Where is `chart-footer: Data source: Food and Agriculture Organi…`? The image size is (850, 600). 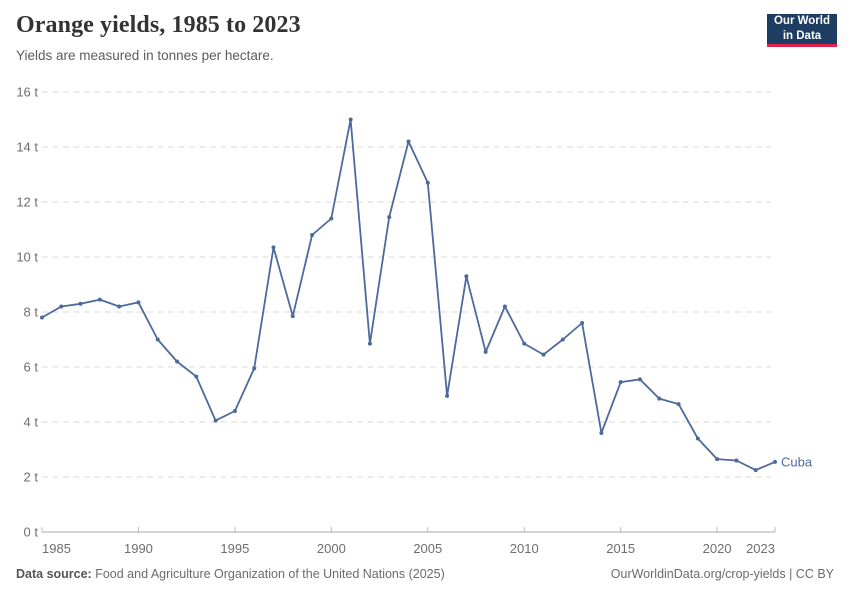 chart-footer: Data source: Food and Agriculture Organi… is located at coordinates (425, 574).